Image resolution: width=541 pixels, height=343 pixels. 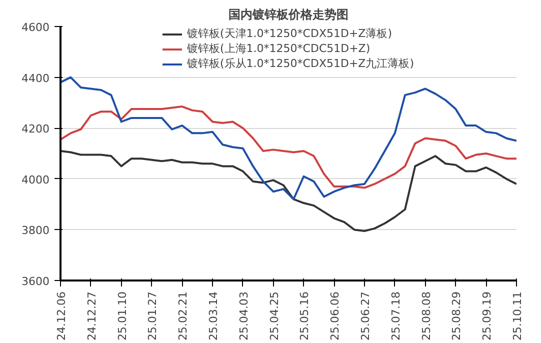 What do you see at coordinates (305, 316) in the screenshot?
I see `x-tick-label: 25.05.16` at bounding box center [305, 316].